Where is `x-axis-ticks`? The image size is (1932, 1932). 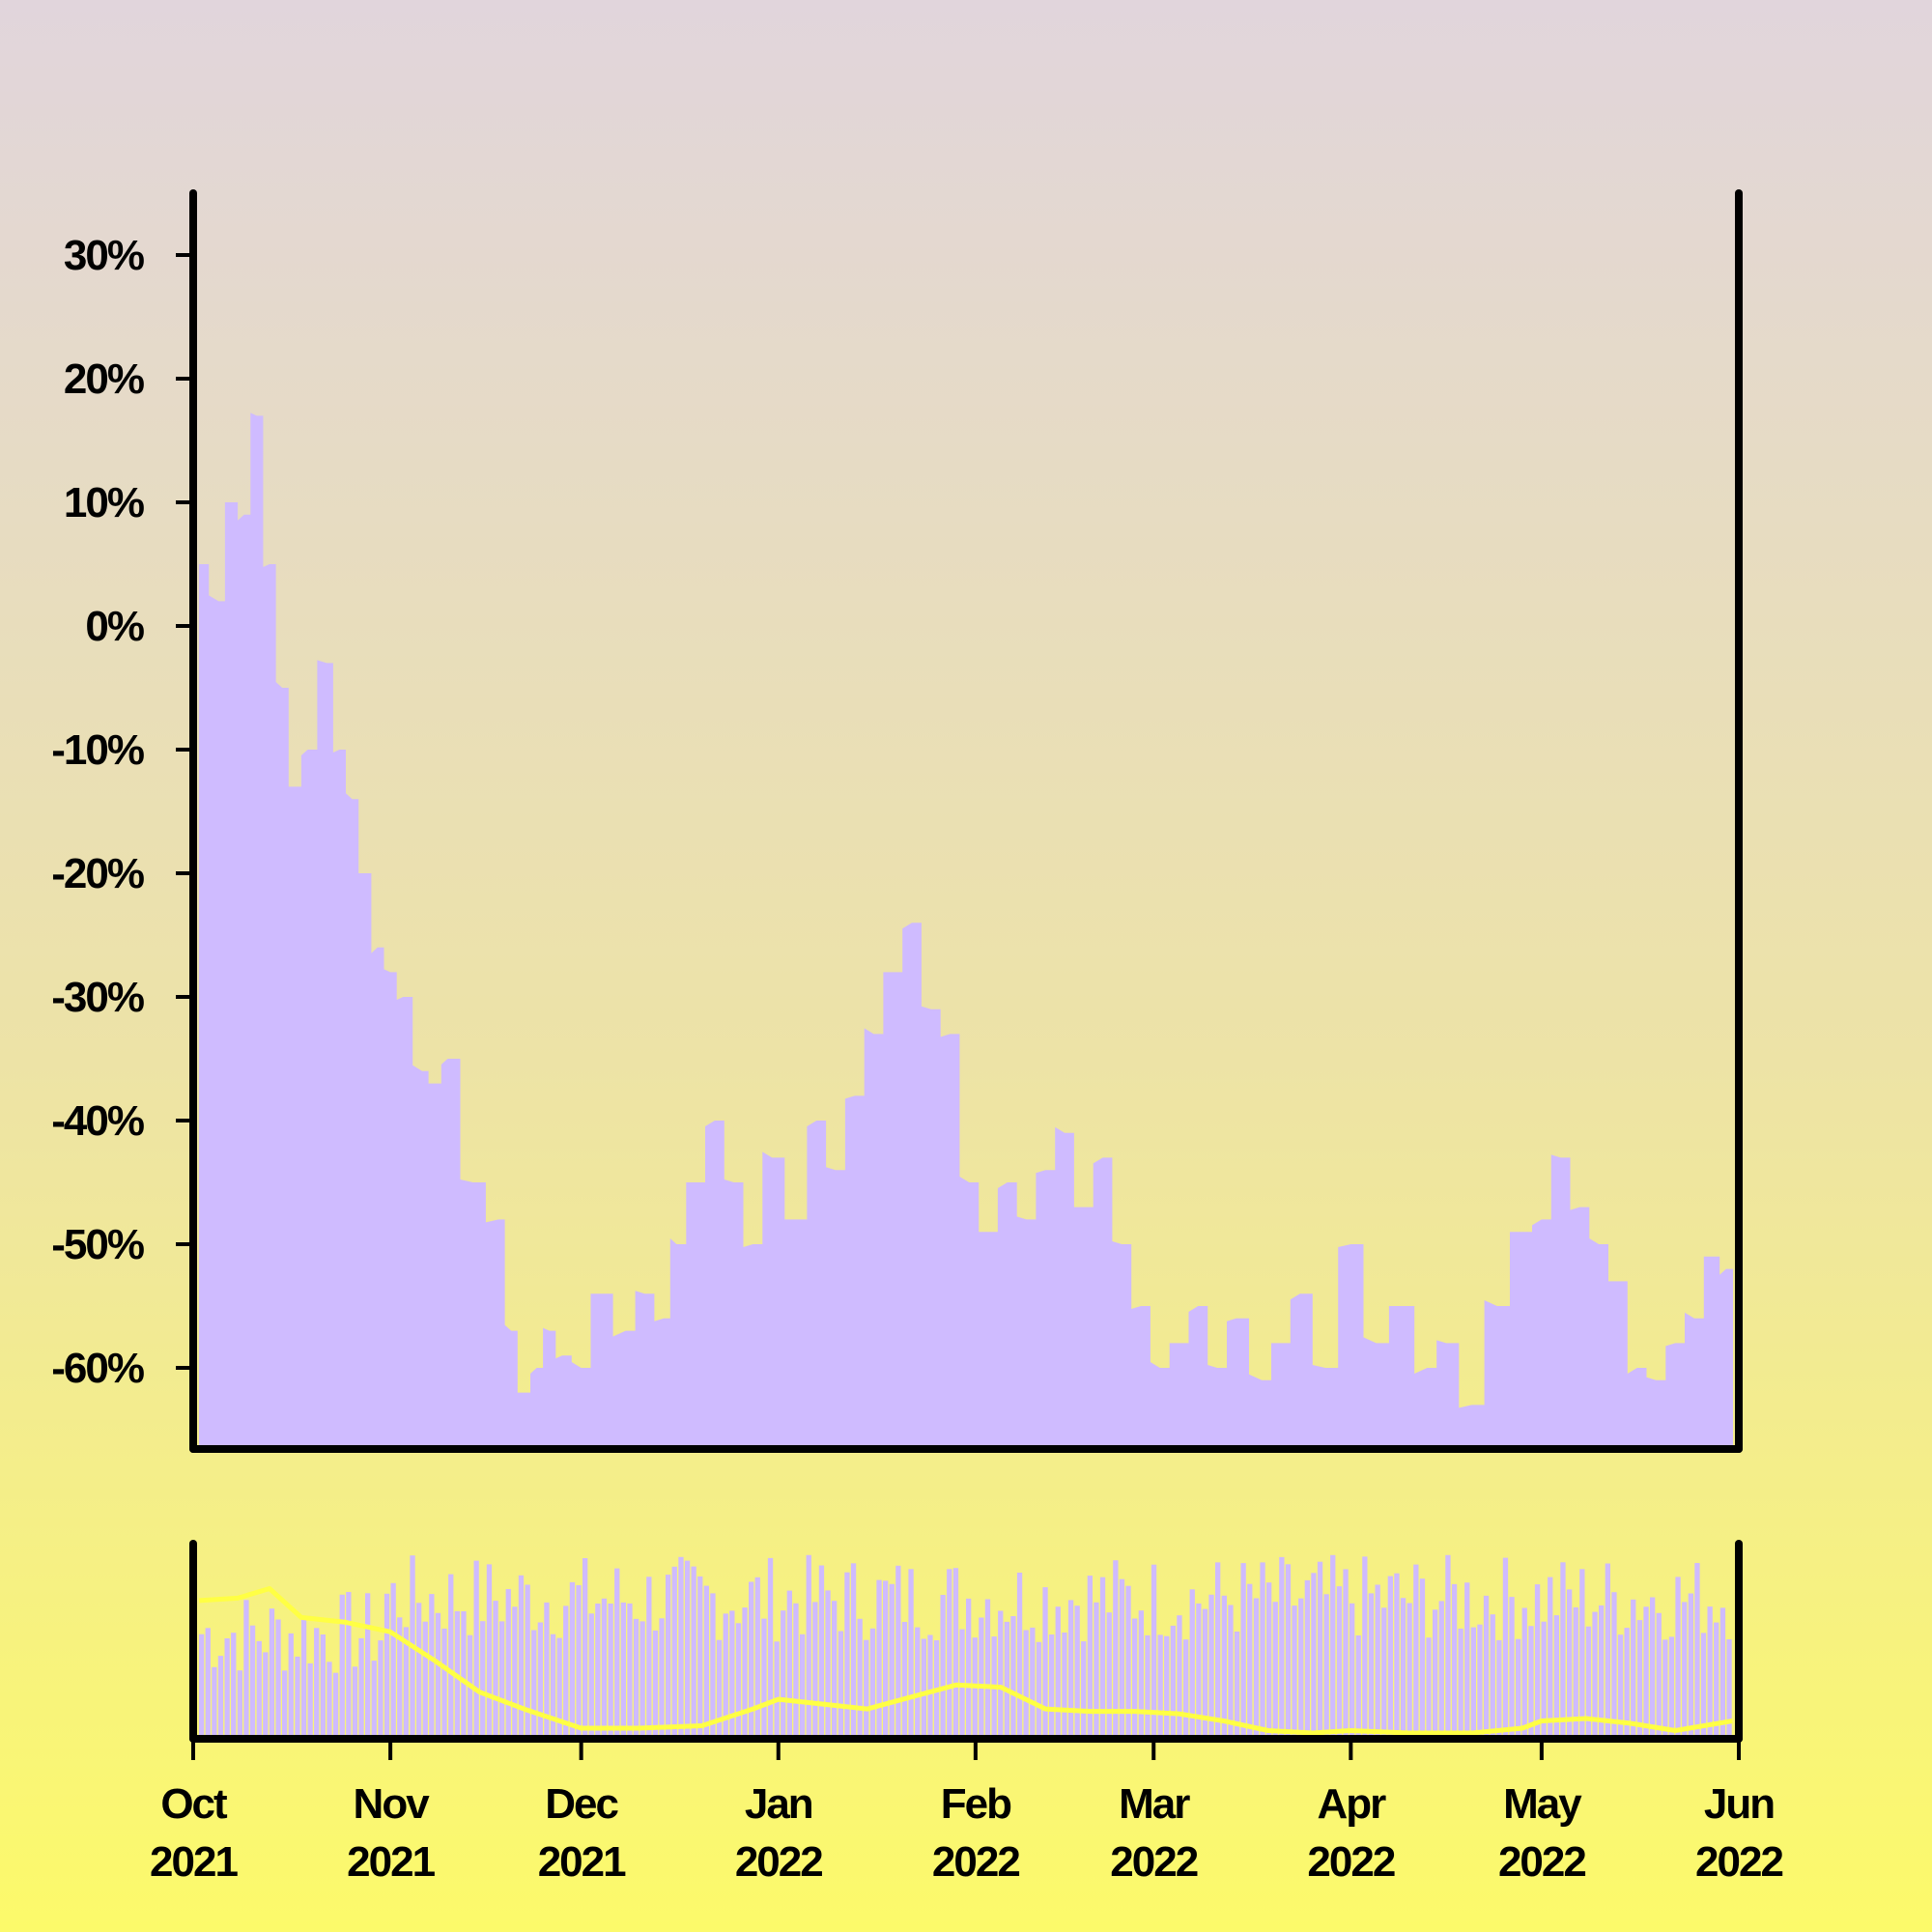
x-axis-ticks is located at coordinates (966, 1749).